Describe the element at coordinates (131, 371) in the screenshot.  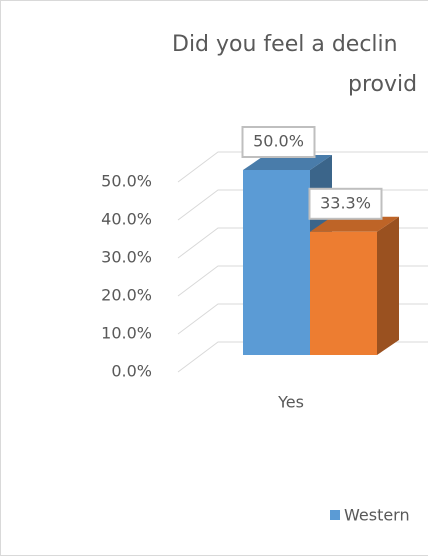
I see `y-tick-label: 0.0%` at that location.